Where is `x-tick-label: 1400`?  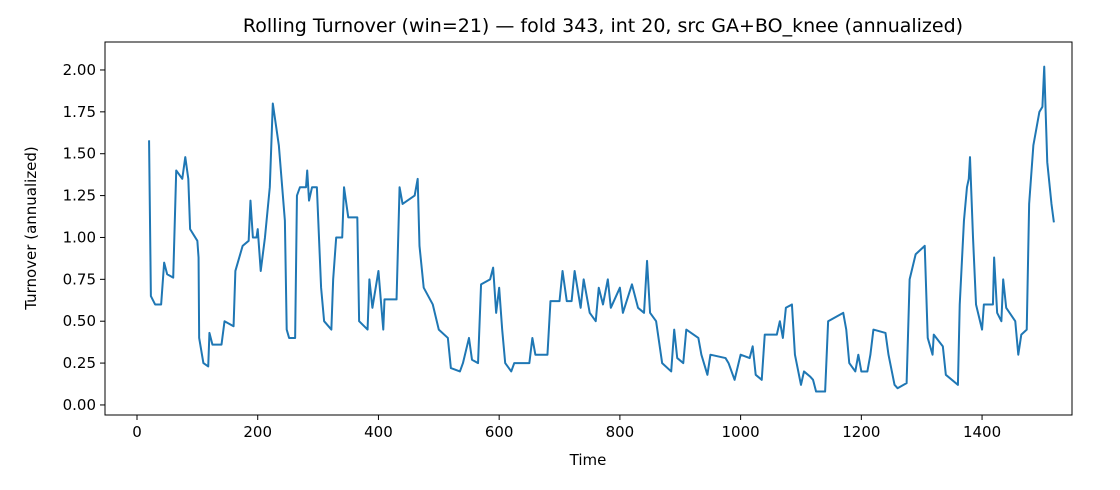
x-tick-label: 1400 is located at coordinates (982, 432).